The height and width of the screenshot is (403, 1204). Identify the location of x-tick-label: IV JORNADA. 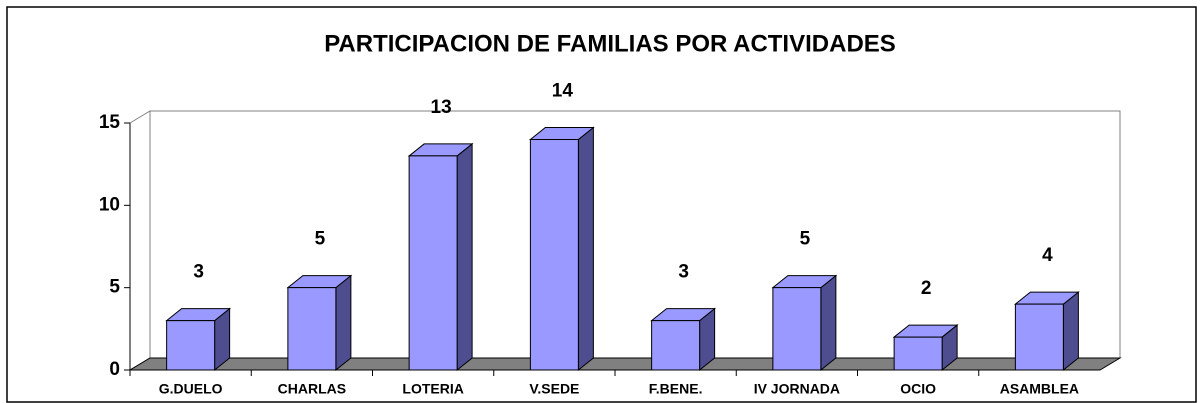
(797, 389).